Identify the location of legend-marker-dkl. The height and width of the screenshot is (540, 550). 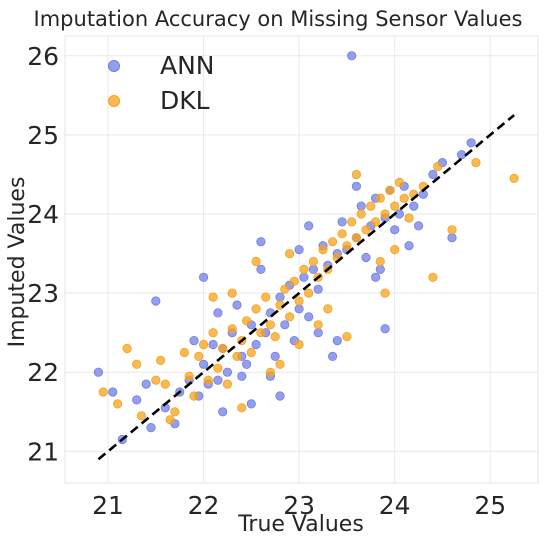
(114, 101).